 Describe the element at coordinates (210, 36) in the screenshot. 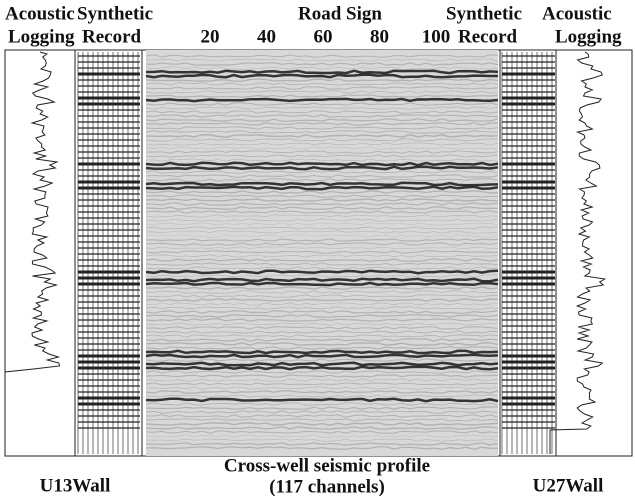

I see `tick-label: 20` at that location.